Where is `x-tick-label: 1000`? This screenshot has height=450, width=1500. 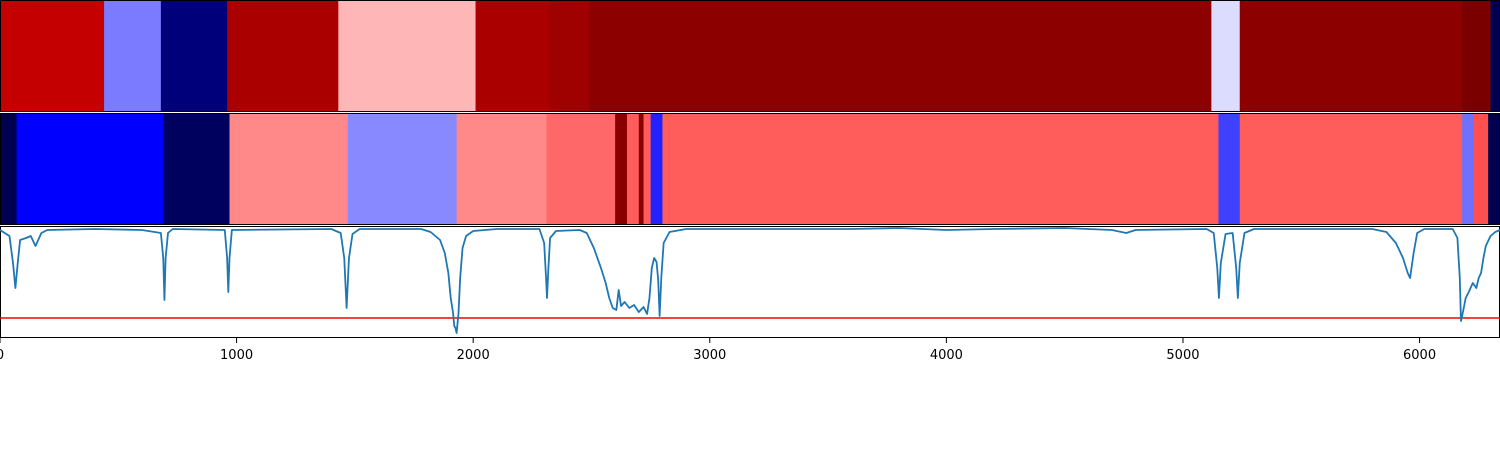 x-tick-label: 1000 is located at coordinates (236, 355).